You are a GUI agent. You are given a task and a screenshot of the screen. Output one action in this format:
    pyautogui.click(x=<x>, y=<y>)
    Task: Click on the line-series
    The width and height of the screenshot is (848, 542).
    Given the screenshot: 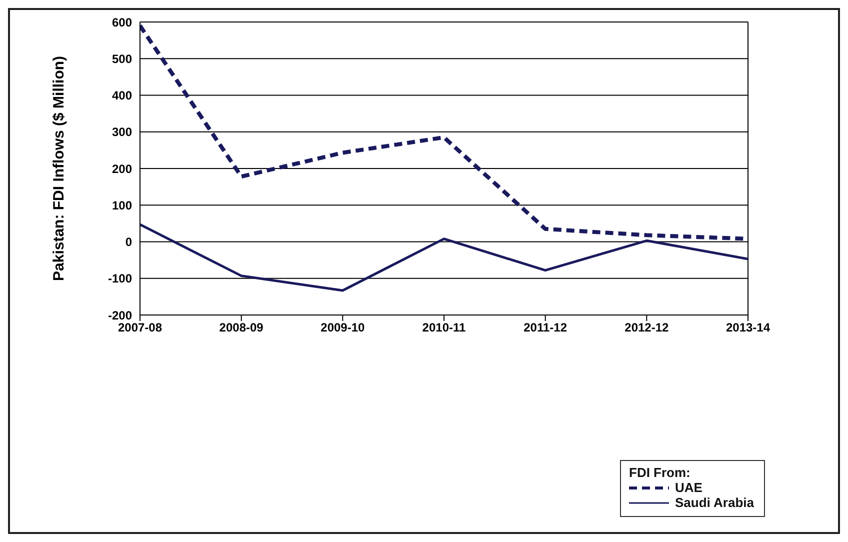 What is the action you would take?
    pyautogui.click(x=444, y=257)
    